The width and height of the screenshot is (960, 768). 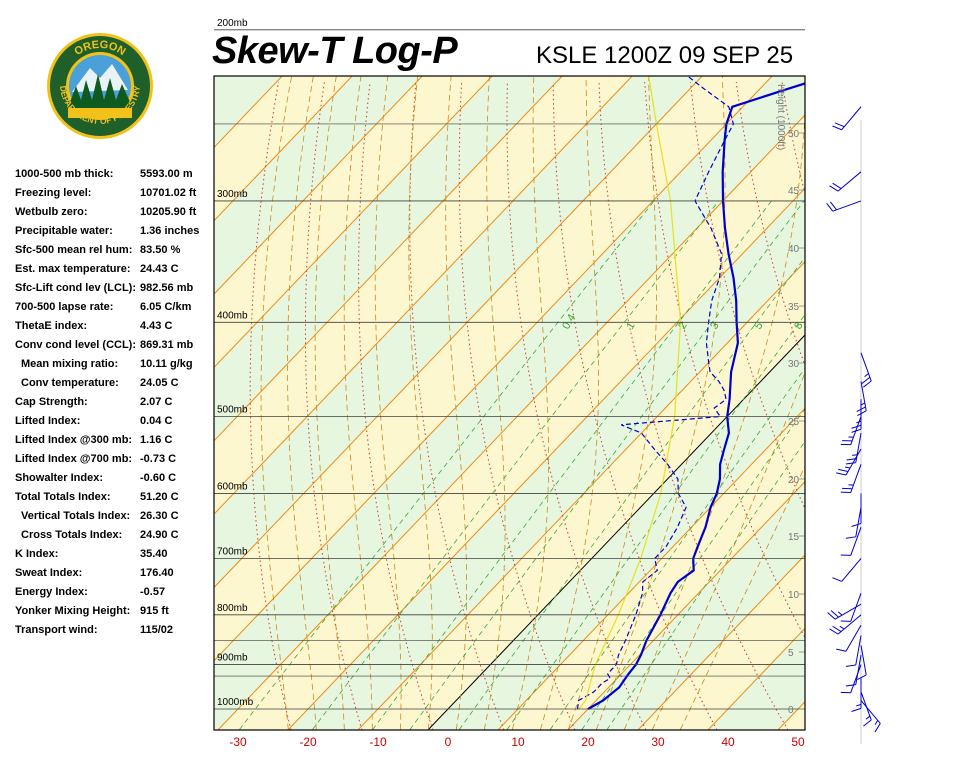 What do you see at coordinates (115, 557) in the screenshot?
I see `index-row: K Index: 35.40` at bounding box center [115, 557].